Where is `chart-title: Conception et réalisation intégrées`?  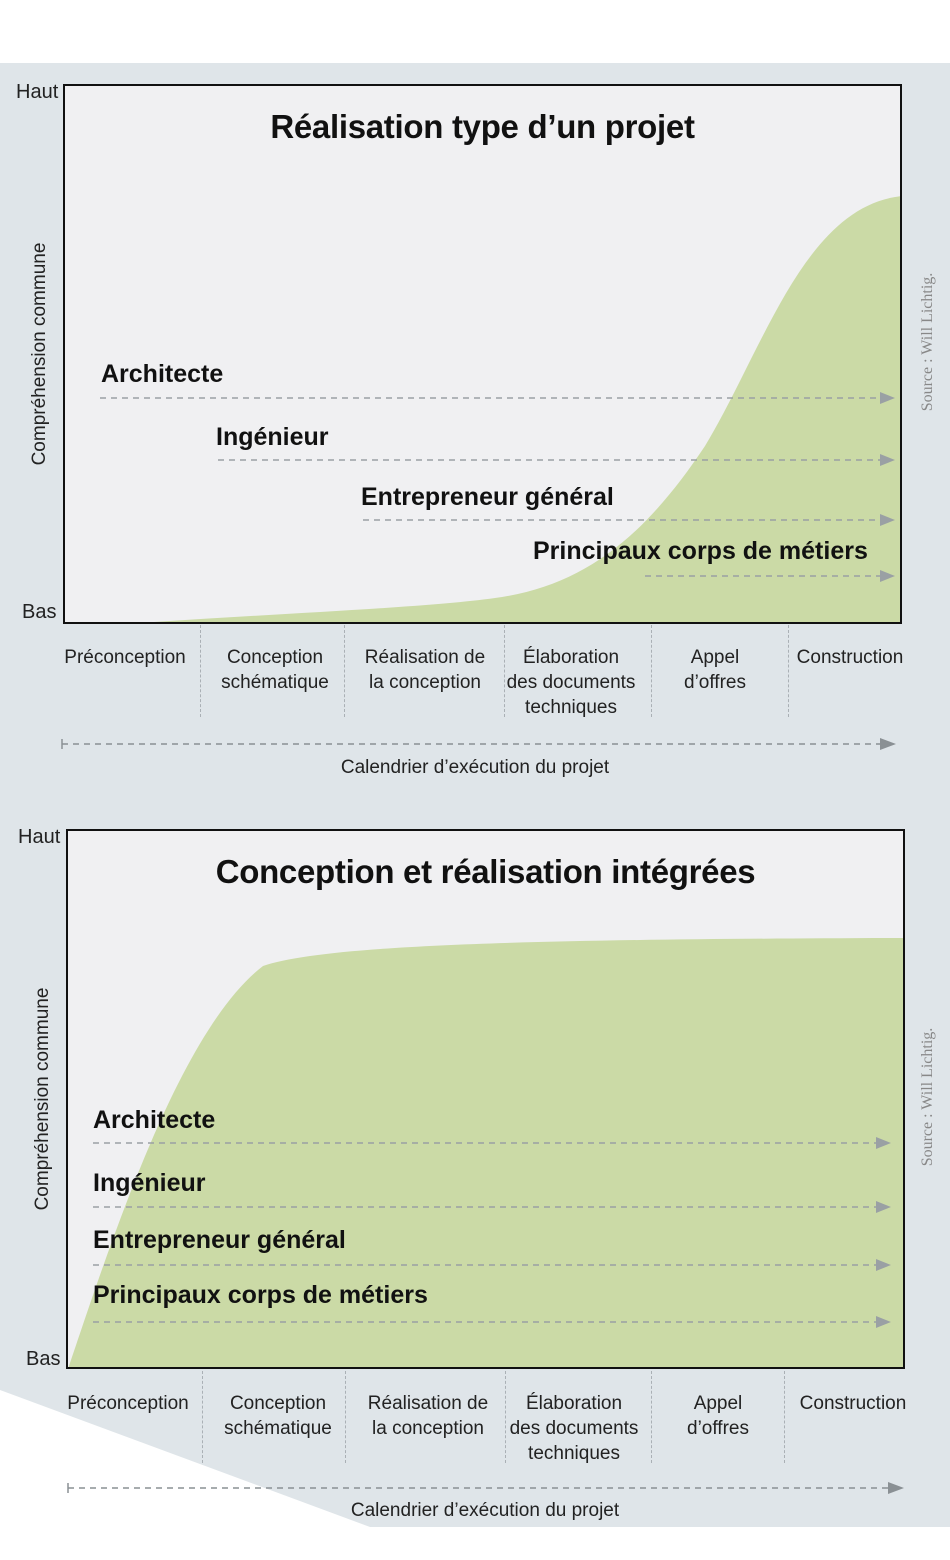
chart-title: Conception et réalisation intégrées is located at coordinates (485, 871).